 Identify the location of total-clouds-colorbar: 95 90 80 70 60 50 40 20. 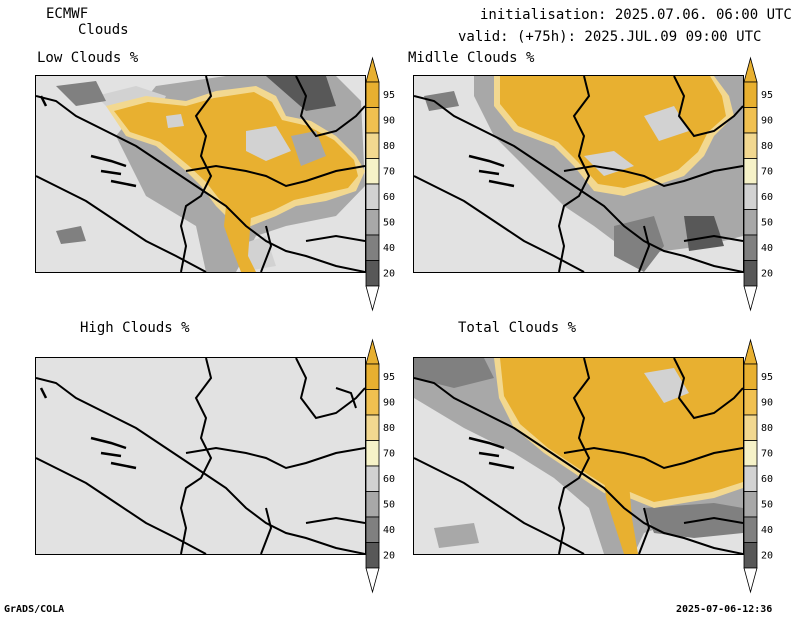
(760, 466).